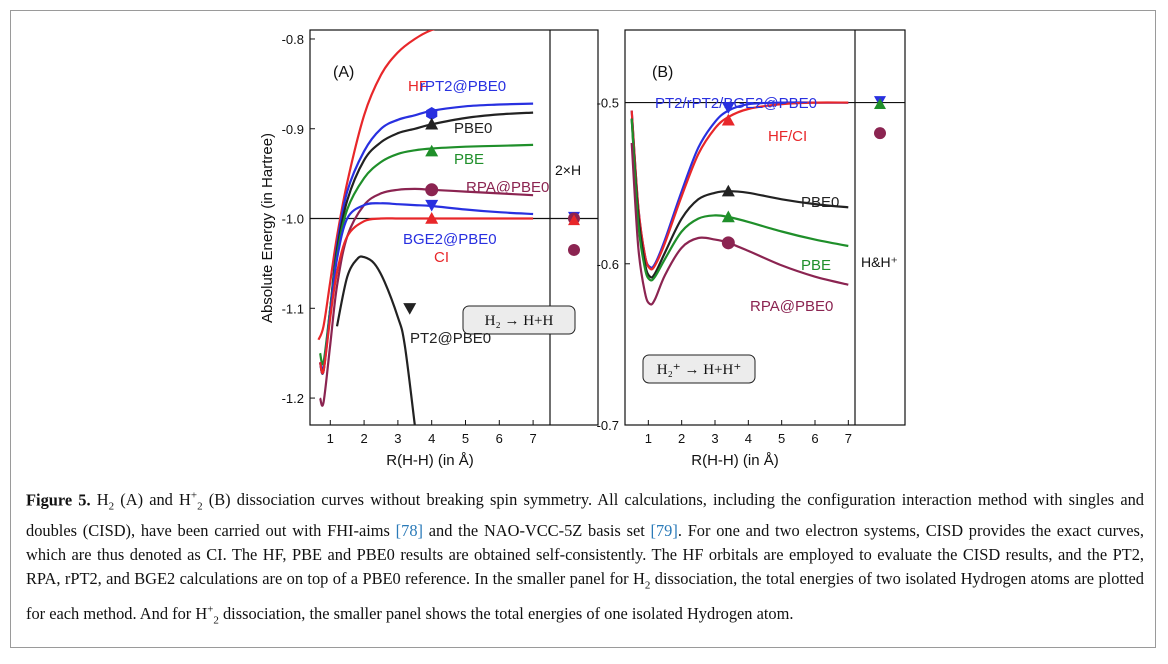 Image resolution: width=1168 pixels, height=664 pixels. Describe the element at coordinates (293, 219) in the screenshot. I see `y-tick-label: -1.0` at that location.